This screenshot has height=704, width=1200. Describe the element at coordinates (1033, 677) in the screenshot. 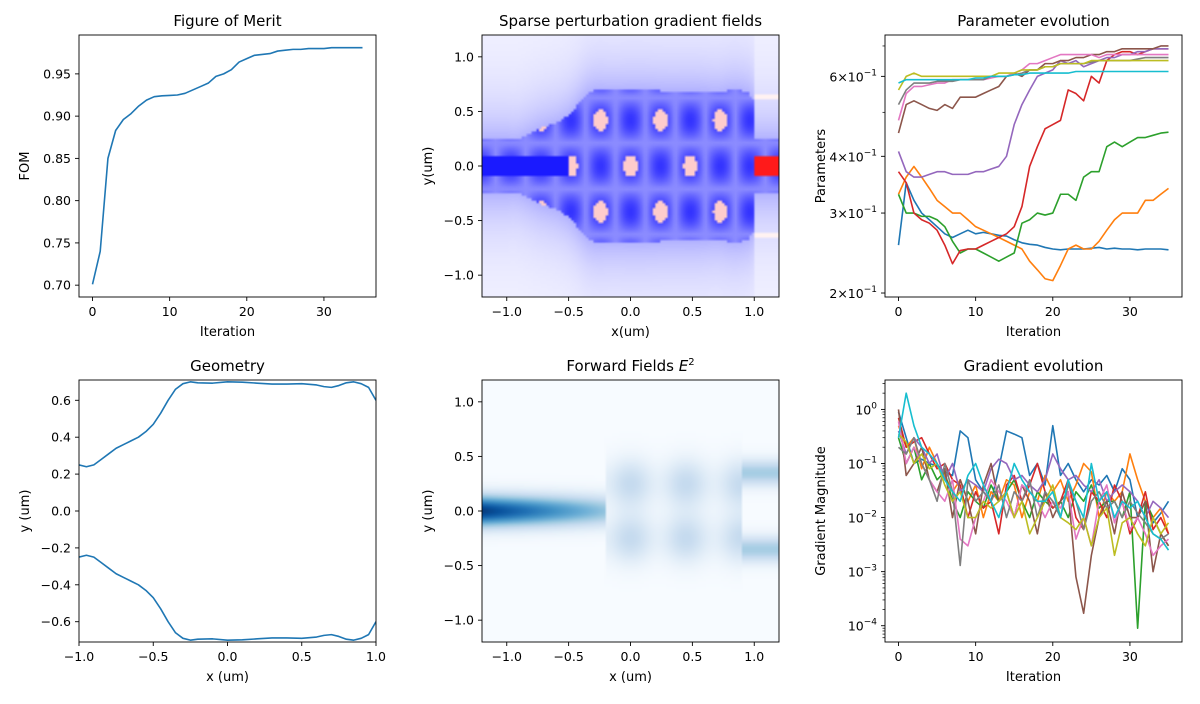

I see `gradients-xlabel: Iteration` at that location.